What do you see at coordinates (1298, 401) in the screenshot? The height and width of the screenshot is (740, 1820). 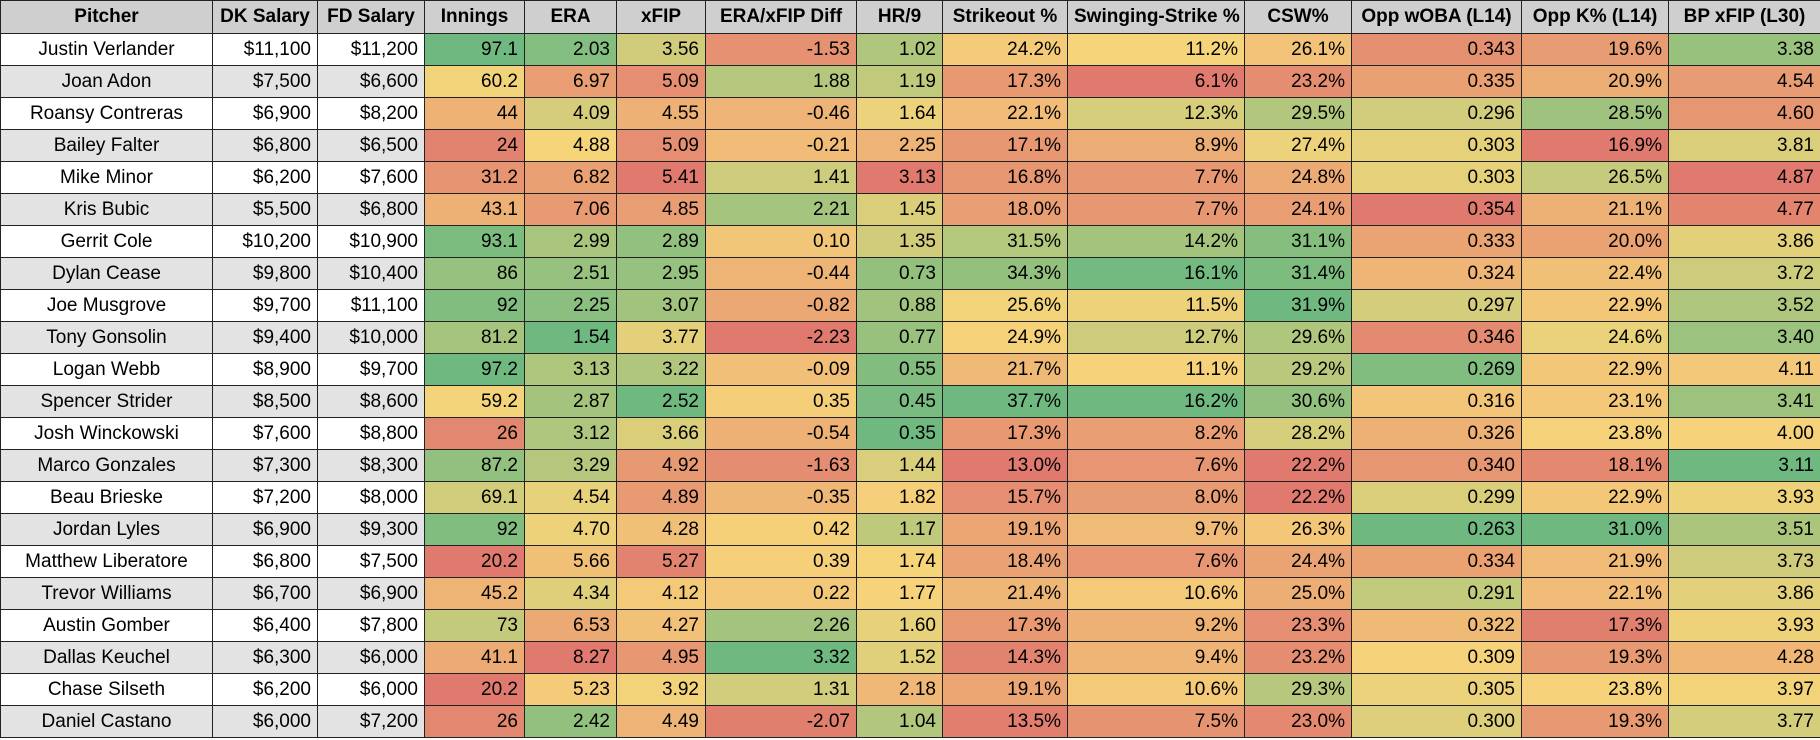 I see `table-cell: 30.6%` at bounding box center [1298, 401].